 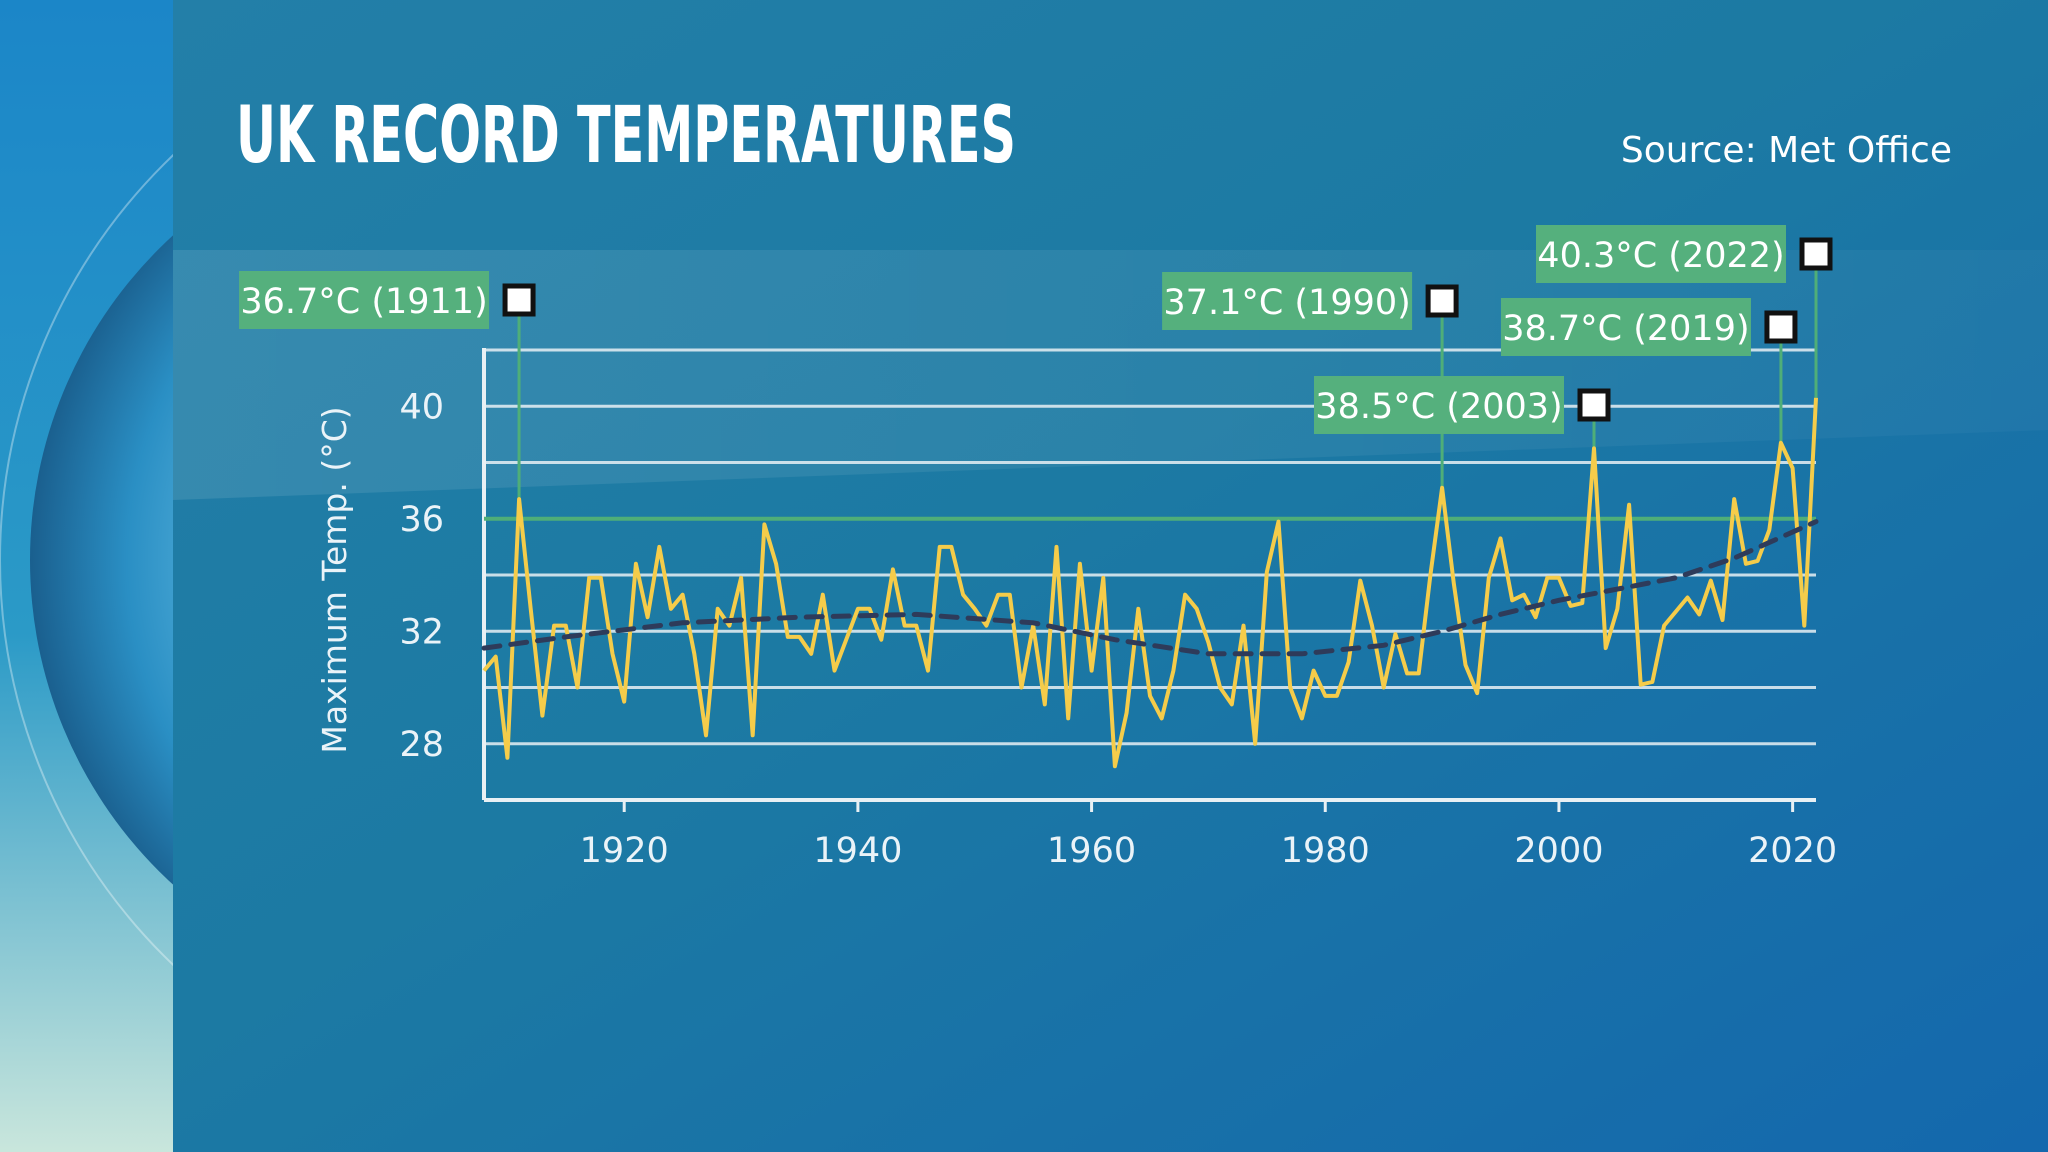 I want to click on trend-line, so click(x=1150, y=588).